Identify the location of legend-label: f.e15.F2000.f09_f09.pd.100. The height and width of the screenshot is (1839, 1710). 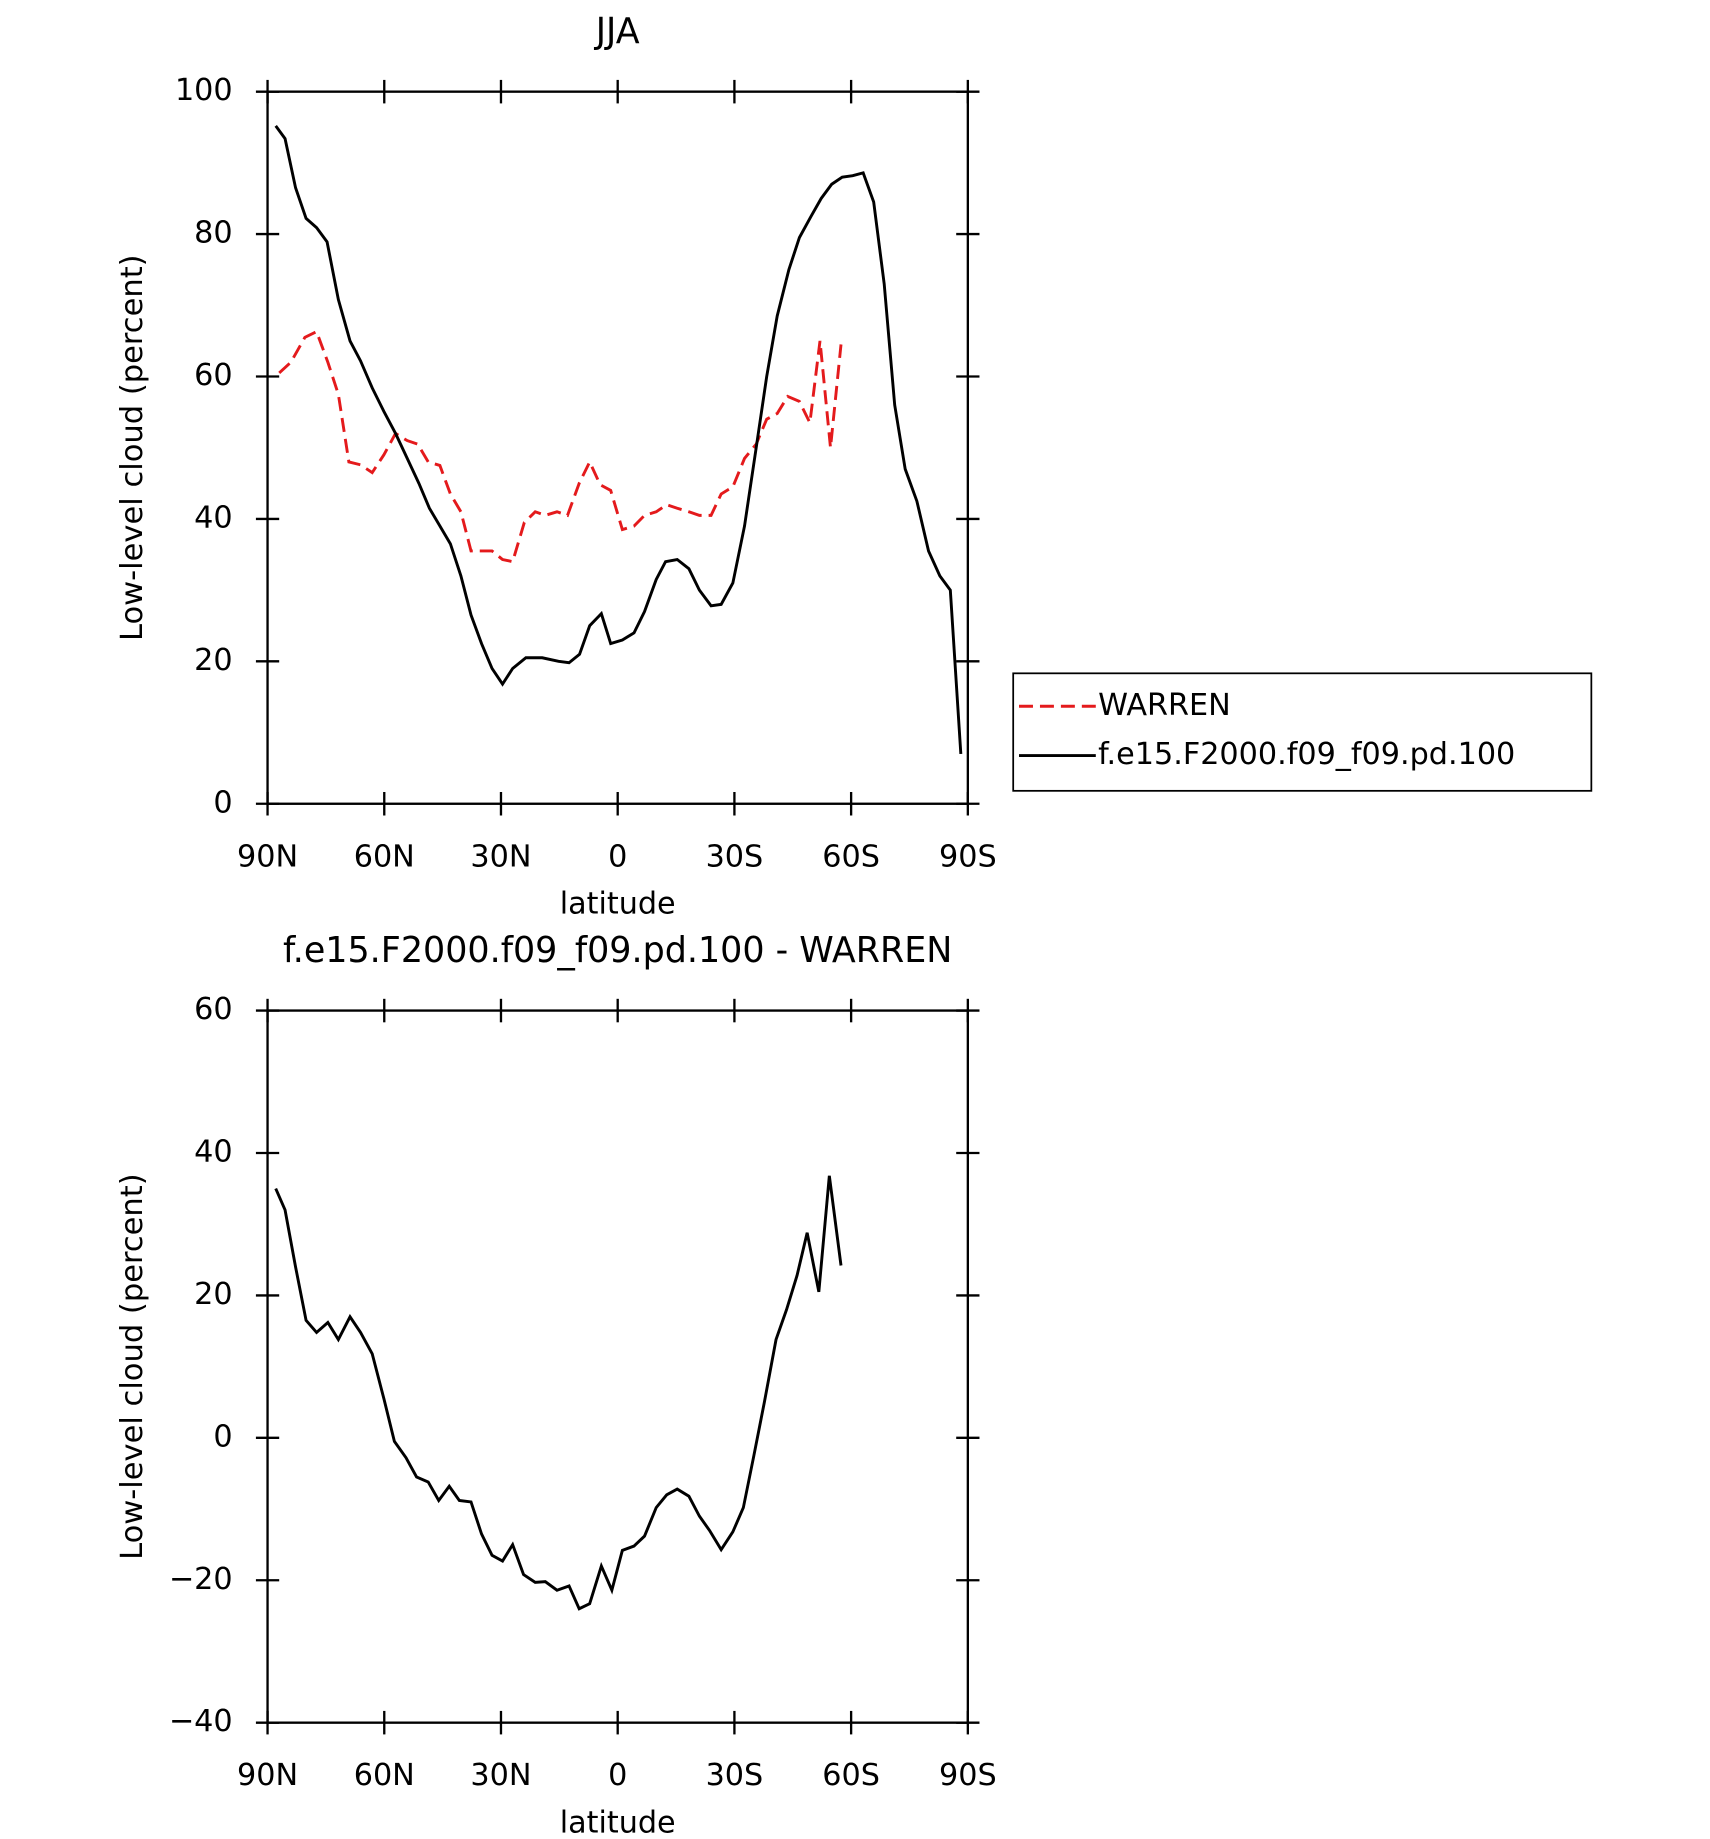
(1306, 754).